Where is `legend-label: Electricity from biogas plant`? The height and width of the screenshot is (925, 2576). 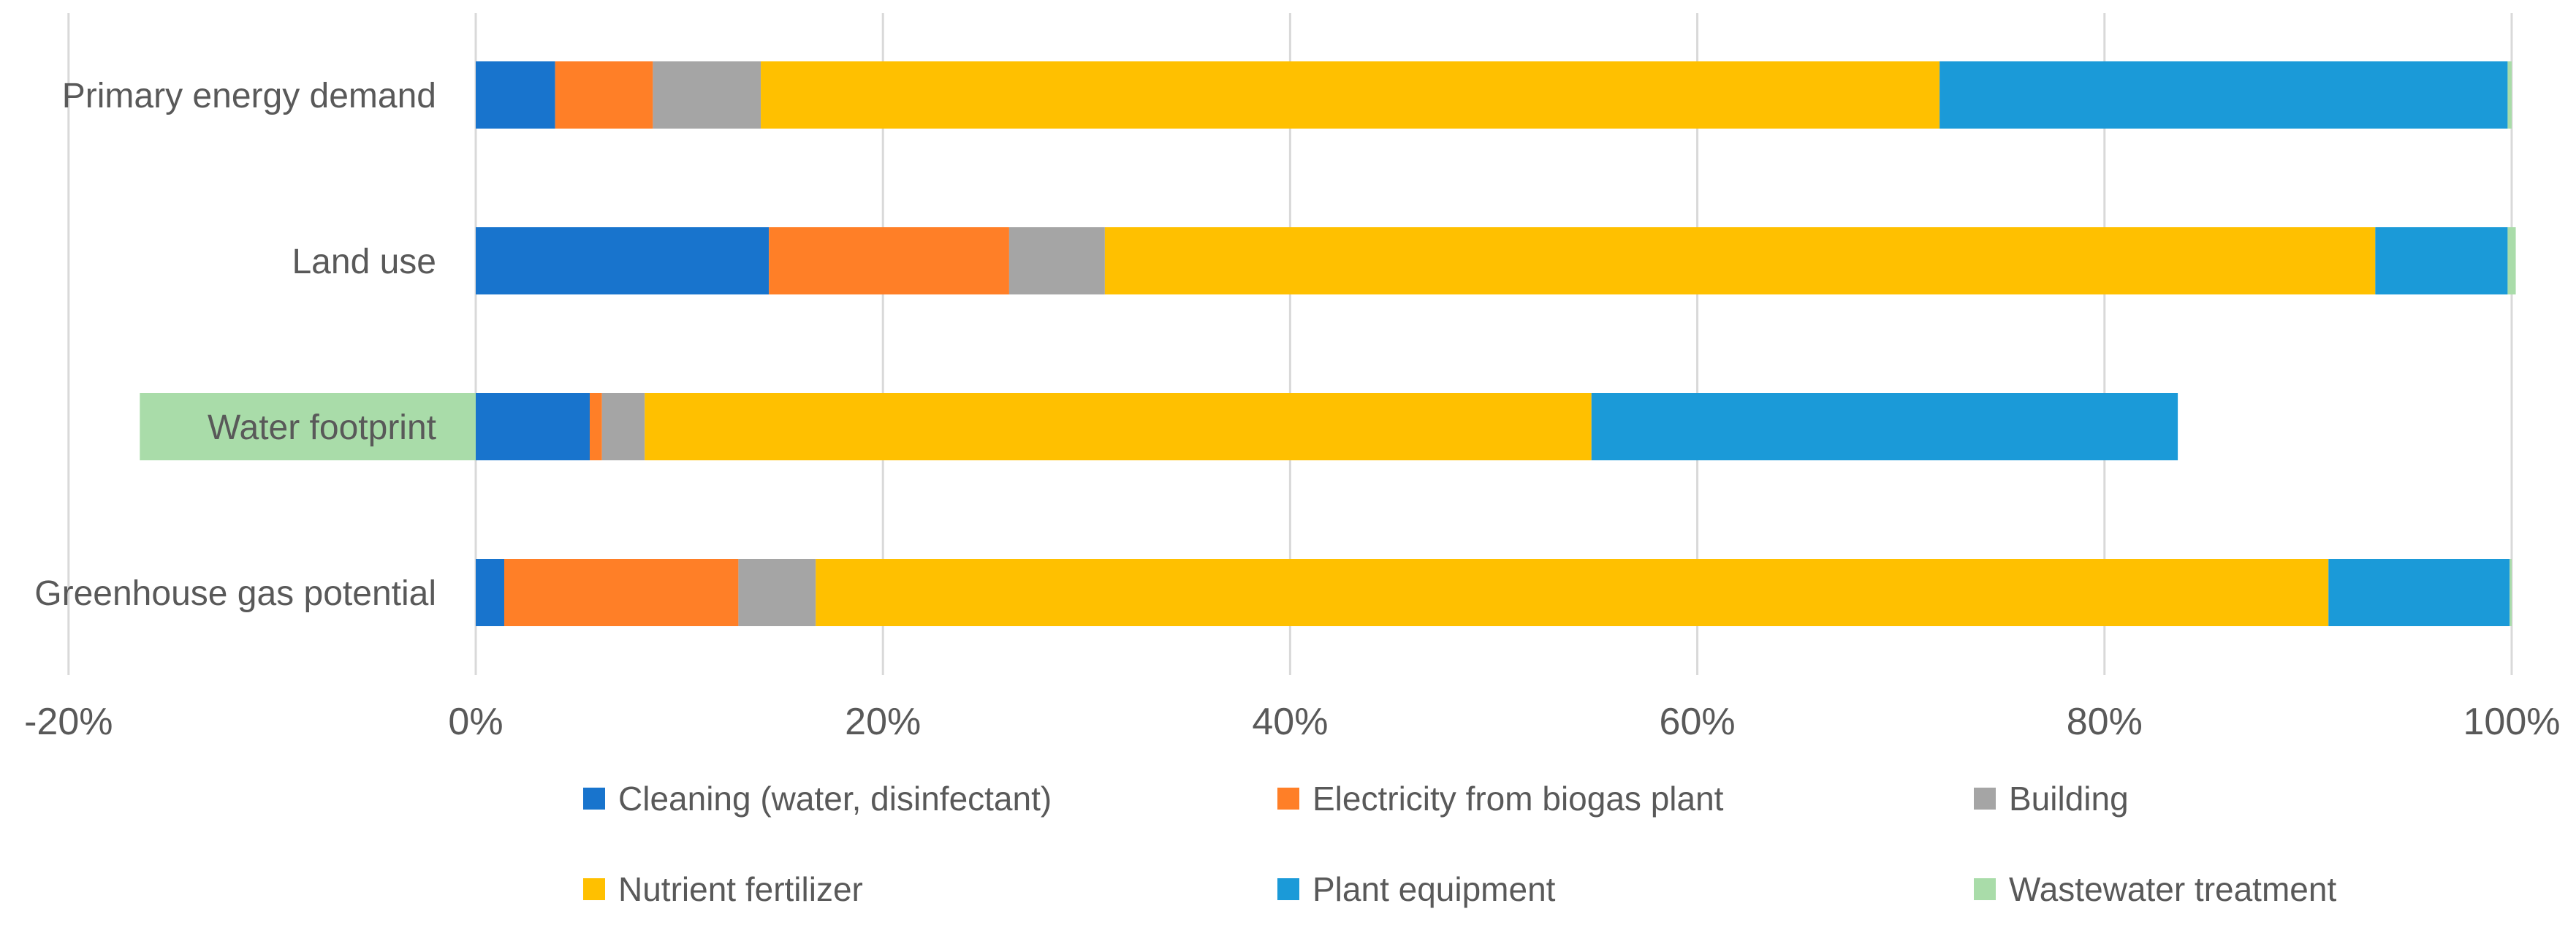 legend-label: Electricity from biogas plant is located at coordinates (1518, 799).